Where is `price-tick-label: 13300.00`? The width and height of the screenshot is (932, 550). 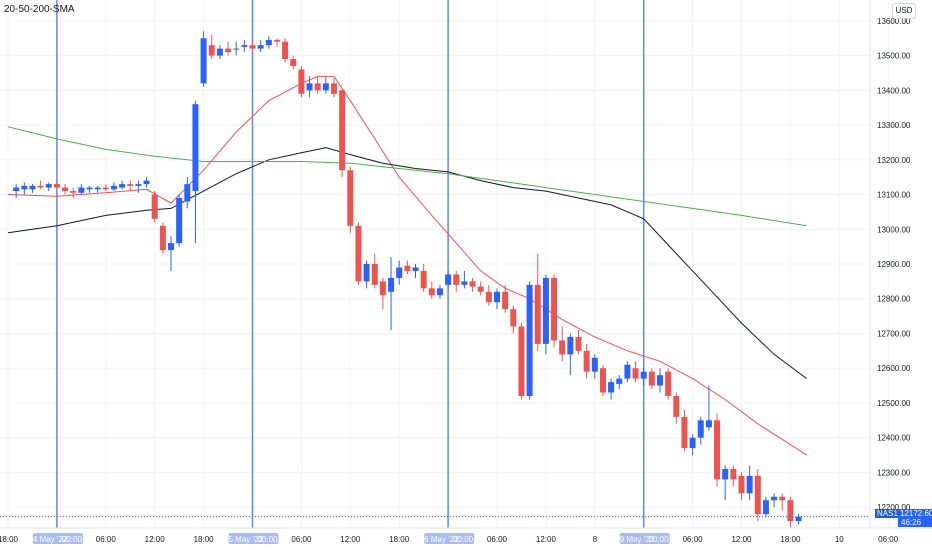 price-tick-label: 13300.00 is located at coordinates (894, 125).